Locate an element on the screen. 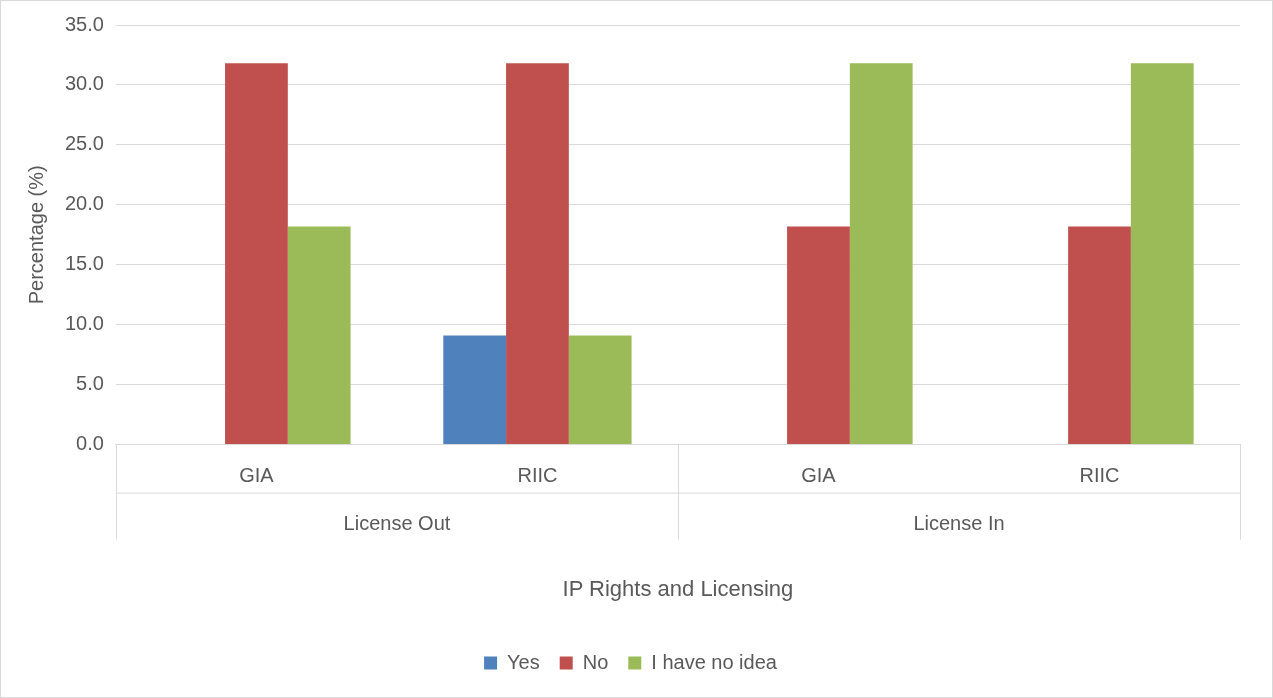 The image size is (1273, 698). y-tick-label: 10.0 is located at coordinates (84, 323).